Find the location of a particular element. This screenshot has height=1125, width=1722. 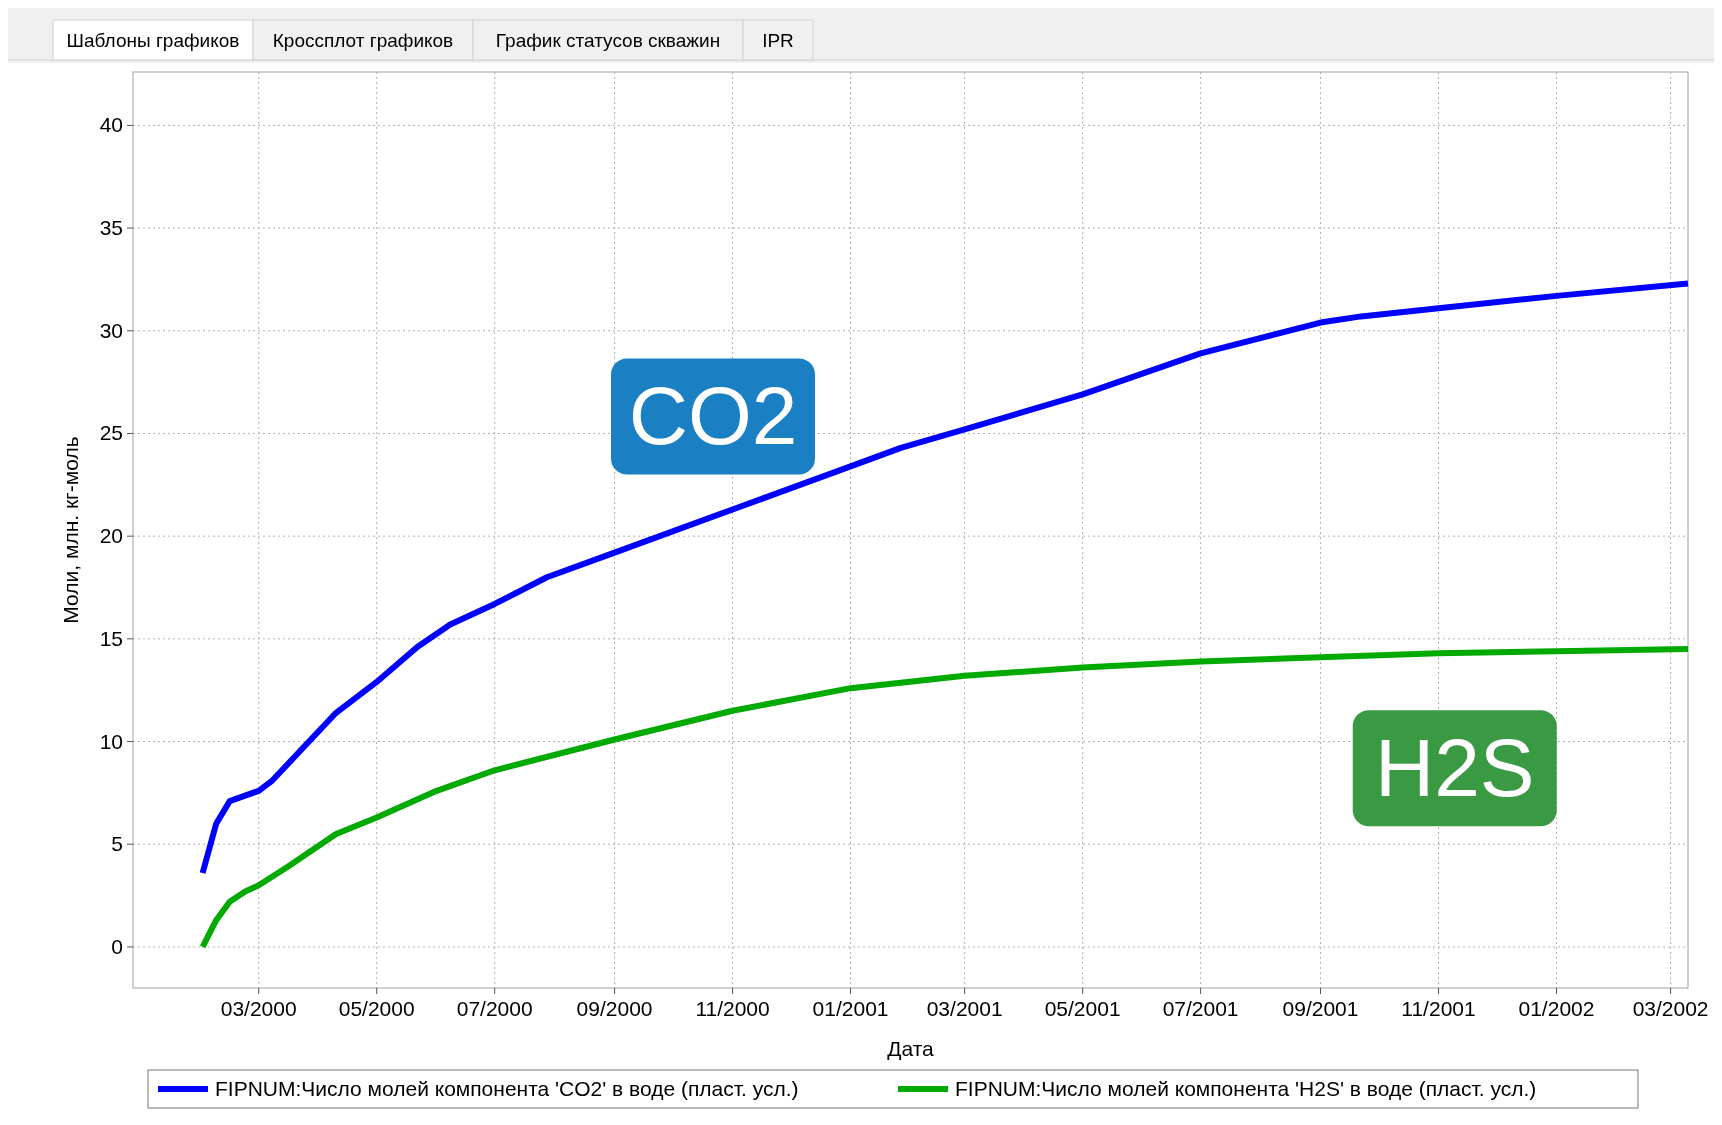

x-tick-label: 11/2001 is located at coordinates (1438, 1008).